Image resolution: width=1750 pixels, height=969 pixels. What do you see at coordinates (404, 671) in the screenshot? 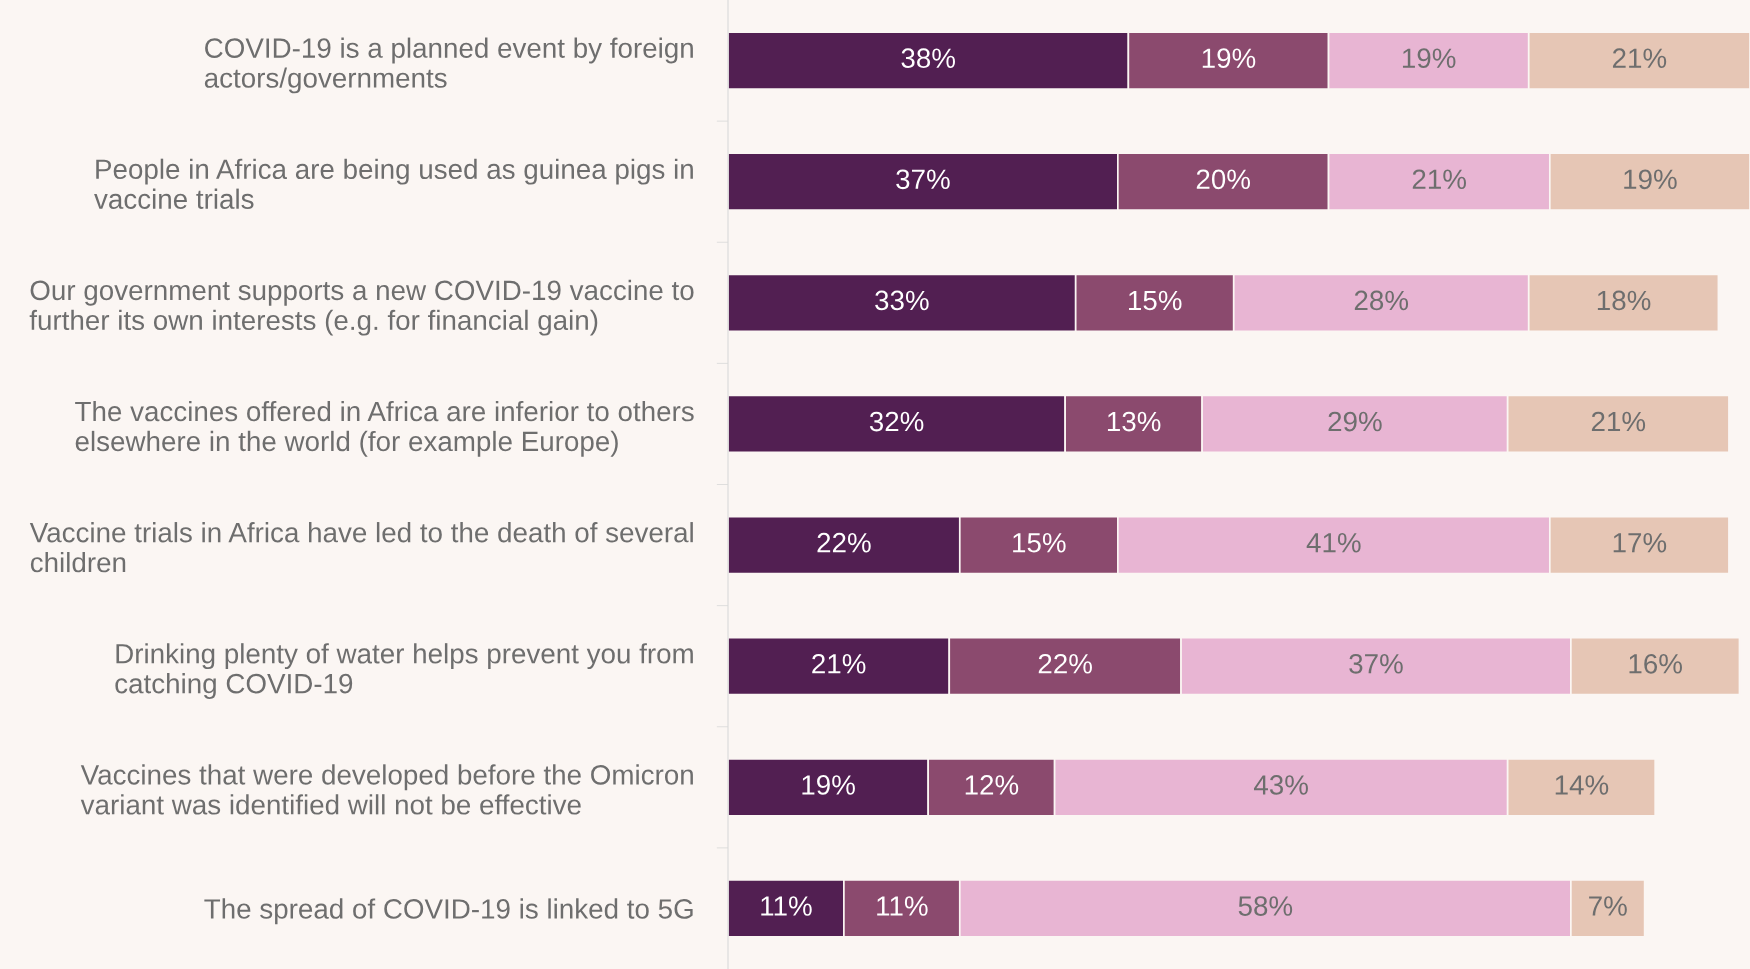
I see `y-tick-label: Drinking plenty of water helps prevent you from catching COVID-19` at bounding box center [404, 671].